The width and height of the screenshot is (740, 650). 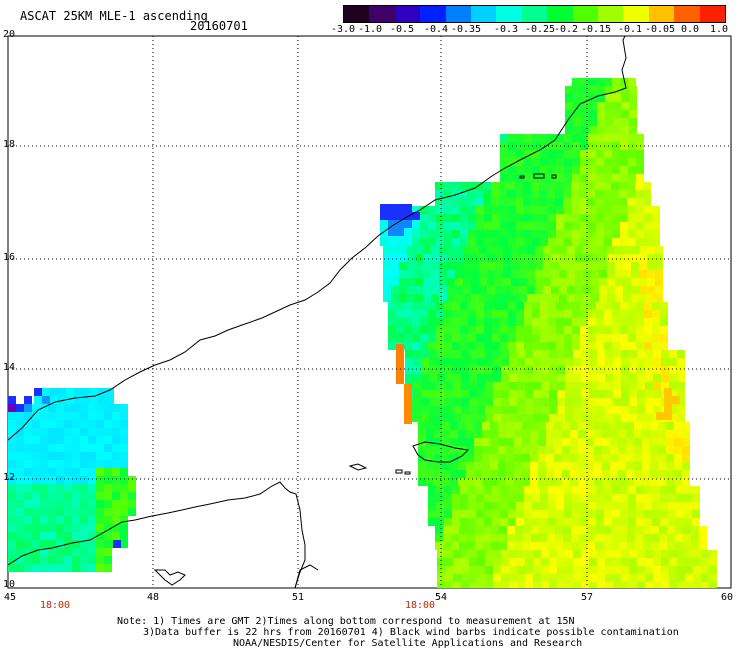 What do you see at coordinates (690, 29) in the screenshot?
I see `colorbar-tick-label: 0.0` at bounding box center [690, 29].